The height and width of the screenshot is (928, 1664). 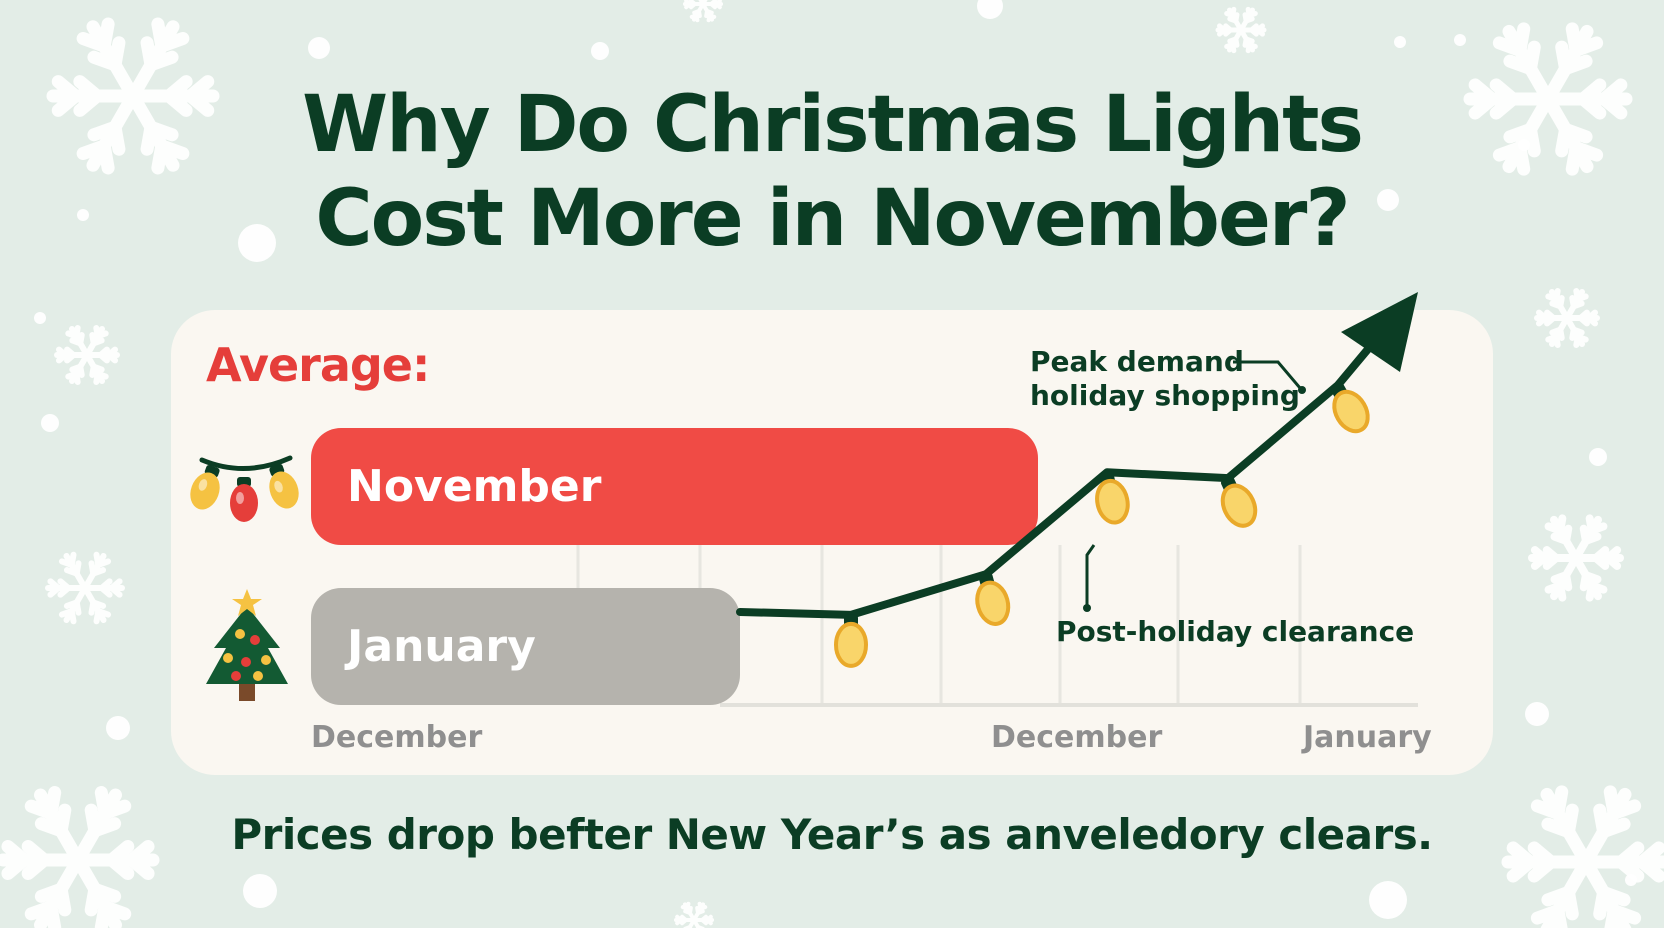 What do you see at coordinates (674, 486) in the screenshot?
I see `november-bar: November` at bounding box center [674, 486].